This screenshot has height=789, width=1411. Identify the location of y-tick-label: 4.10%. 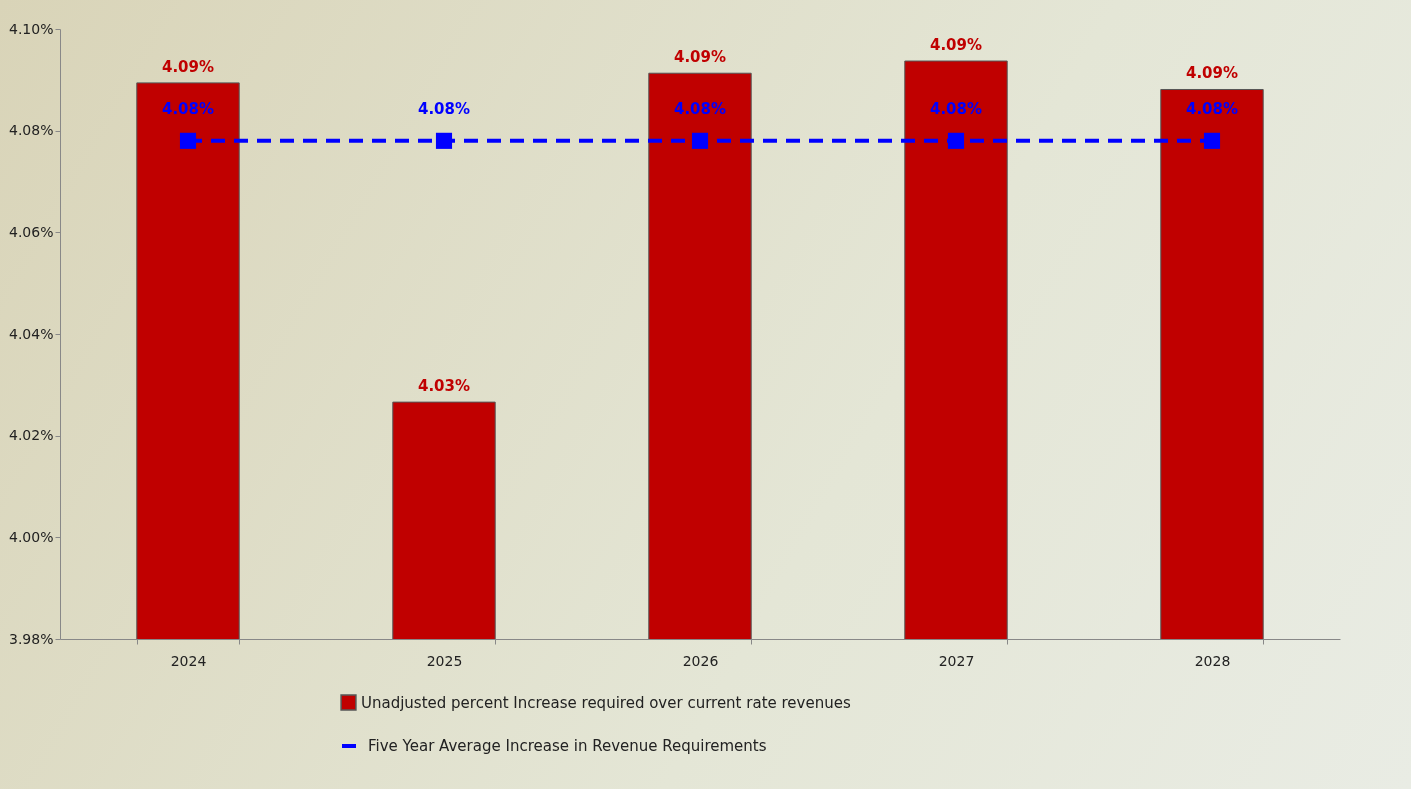
(31, 28).